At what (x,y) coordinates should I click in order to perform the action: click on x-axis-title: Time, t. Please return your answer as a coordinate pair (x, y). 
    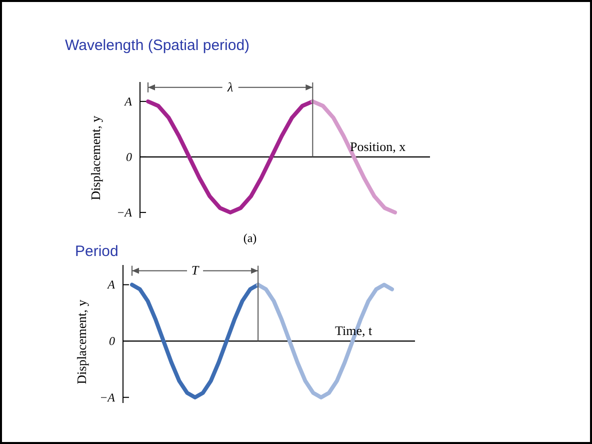
    Looking at the image, I should click on (353, 330).